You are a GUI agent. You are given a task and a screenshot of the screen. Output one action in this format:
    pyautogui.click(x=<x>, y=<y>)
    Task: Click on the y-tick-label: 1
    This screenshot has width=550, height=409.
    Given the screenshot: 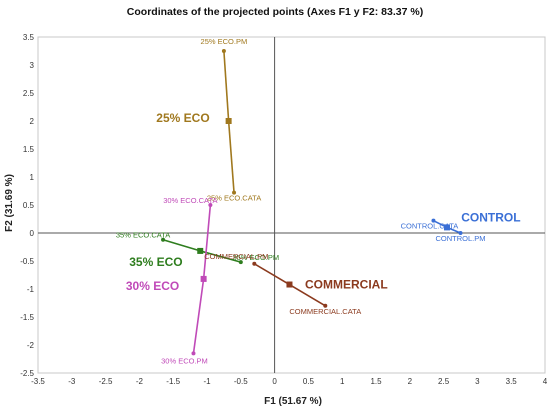 What is the action you would take?
    pyautogui.click(x=32, y=177)
    